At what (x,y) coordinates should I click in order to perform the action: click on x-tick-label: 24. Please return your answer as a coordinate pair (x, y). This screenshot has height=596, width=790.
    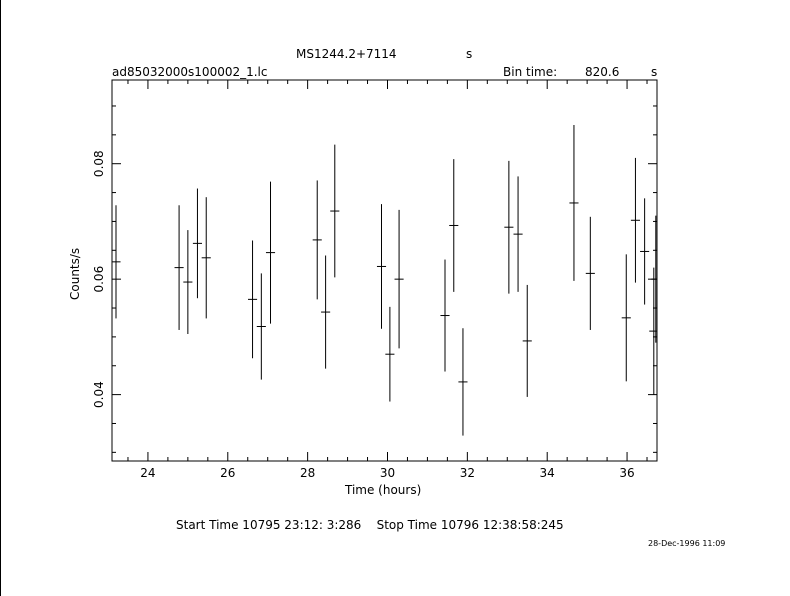
    Looking at the image, I should click on (147, 473).